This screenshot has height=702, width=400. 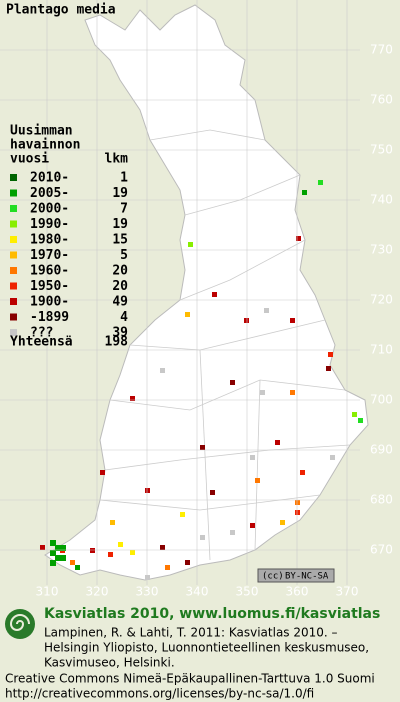 I want to click on northing-label: 710, so click(x=381, y=350).